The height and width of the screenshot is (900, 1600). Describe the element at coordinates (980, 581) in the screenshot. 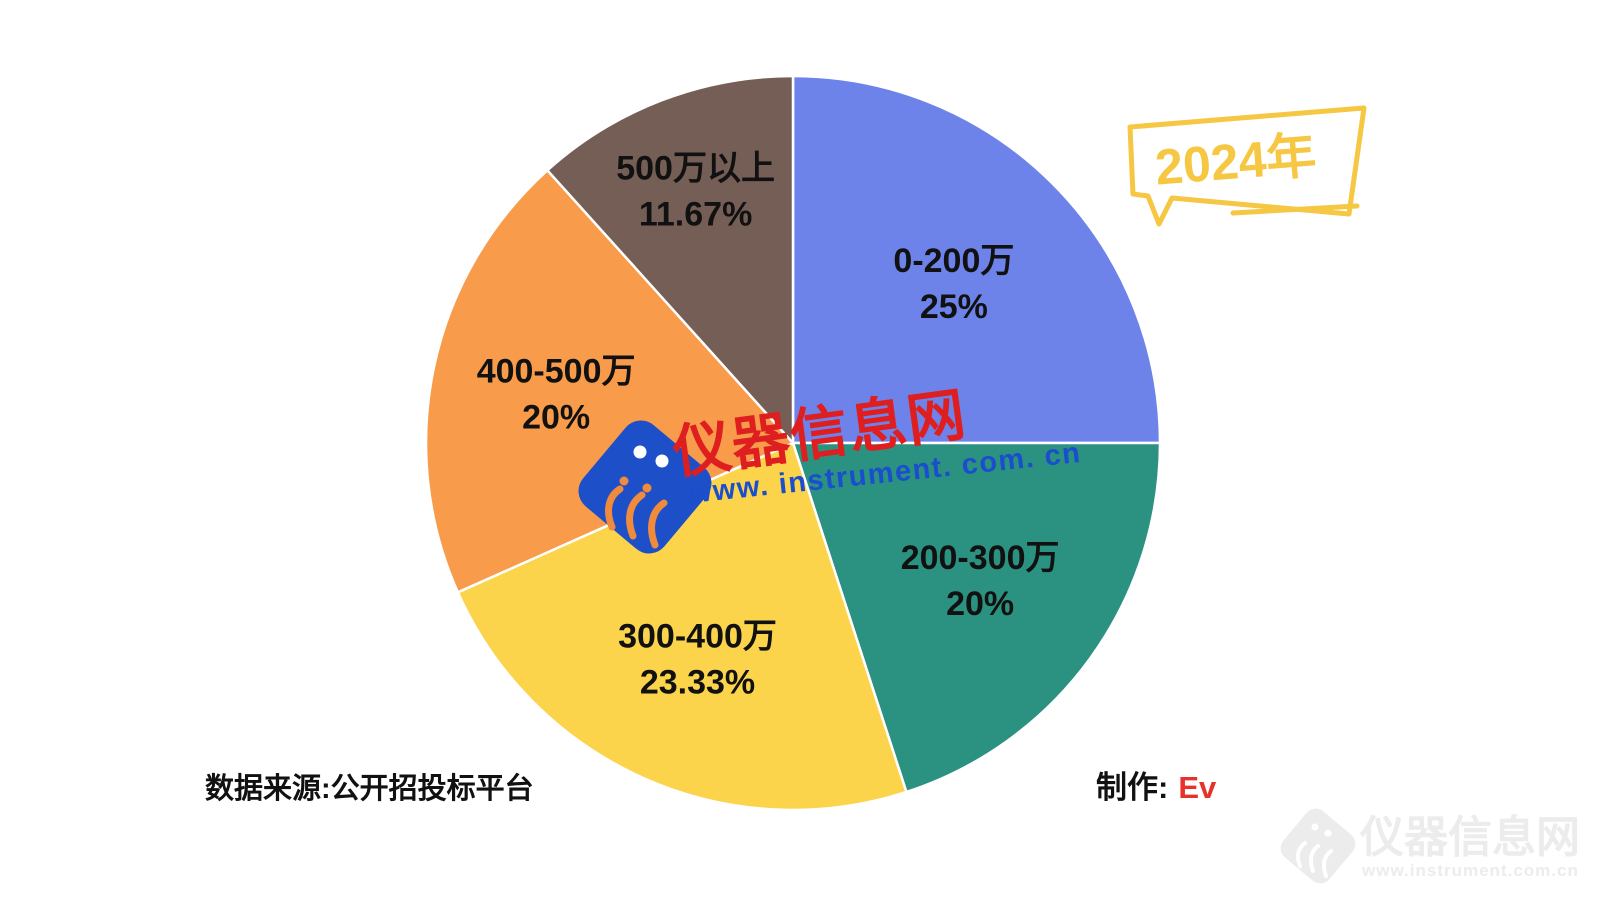

I see `pie-slice-label-1: 200-300万 20%` at that location.